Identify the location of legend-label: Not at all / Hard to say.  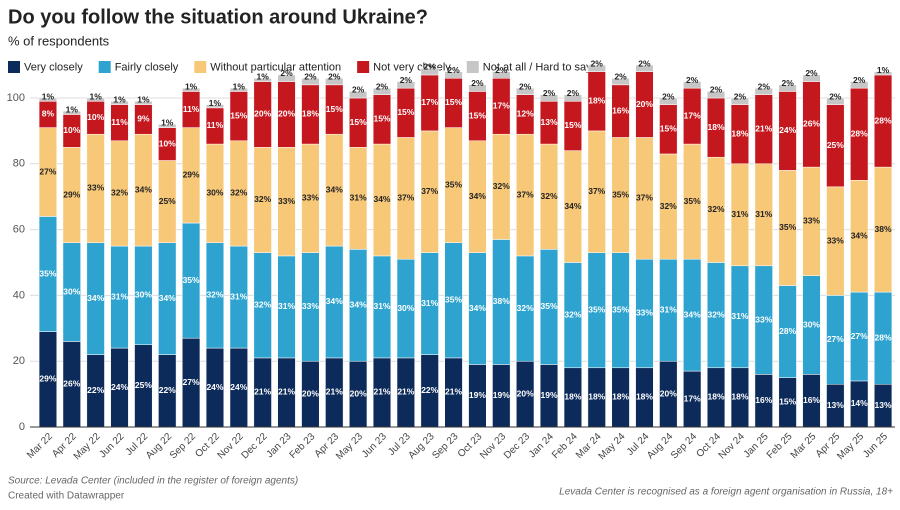
(537, 67).